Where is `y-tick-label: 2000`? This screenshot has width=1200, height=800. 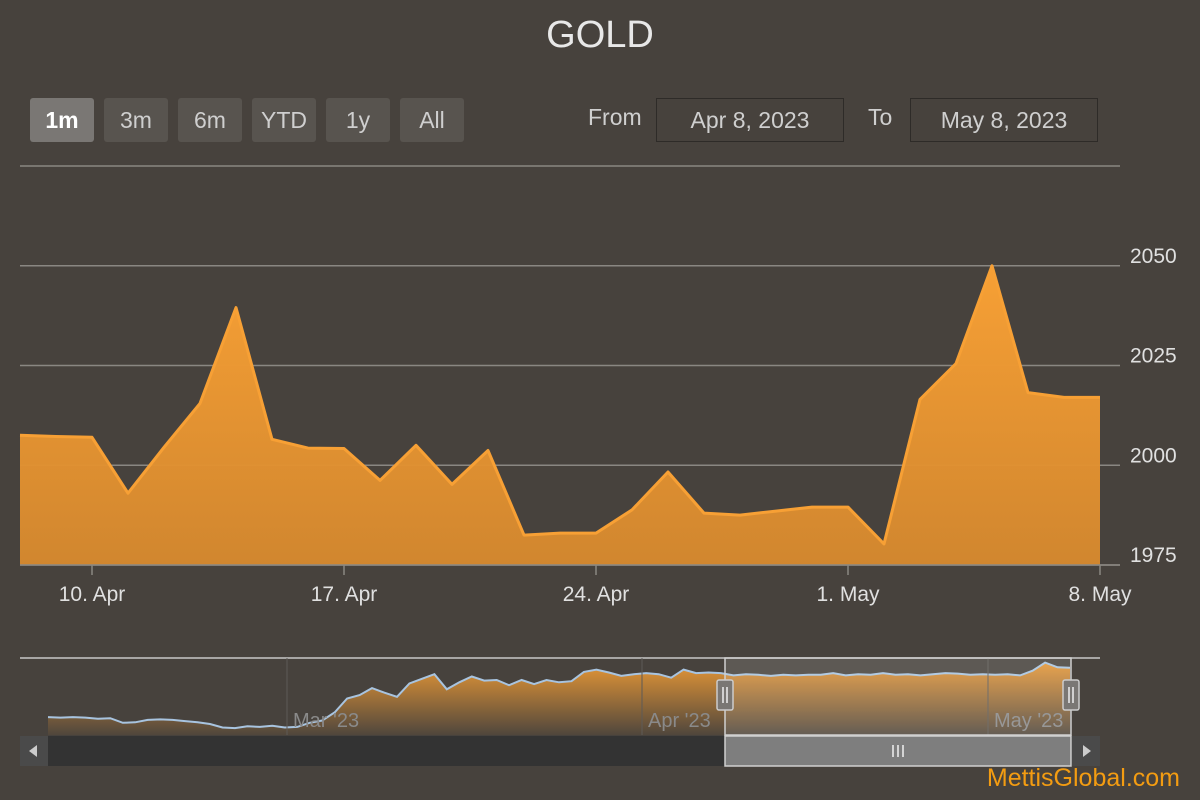
y-tick-label: 2000 is located at coordinates (1153, 455).